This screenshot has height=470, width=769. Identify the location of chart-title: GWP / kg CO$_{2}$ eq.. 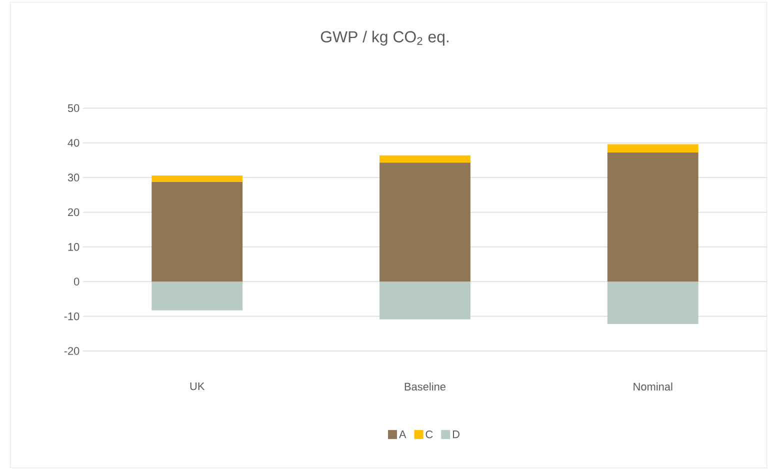
(384, 38).